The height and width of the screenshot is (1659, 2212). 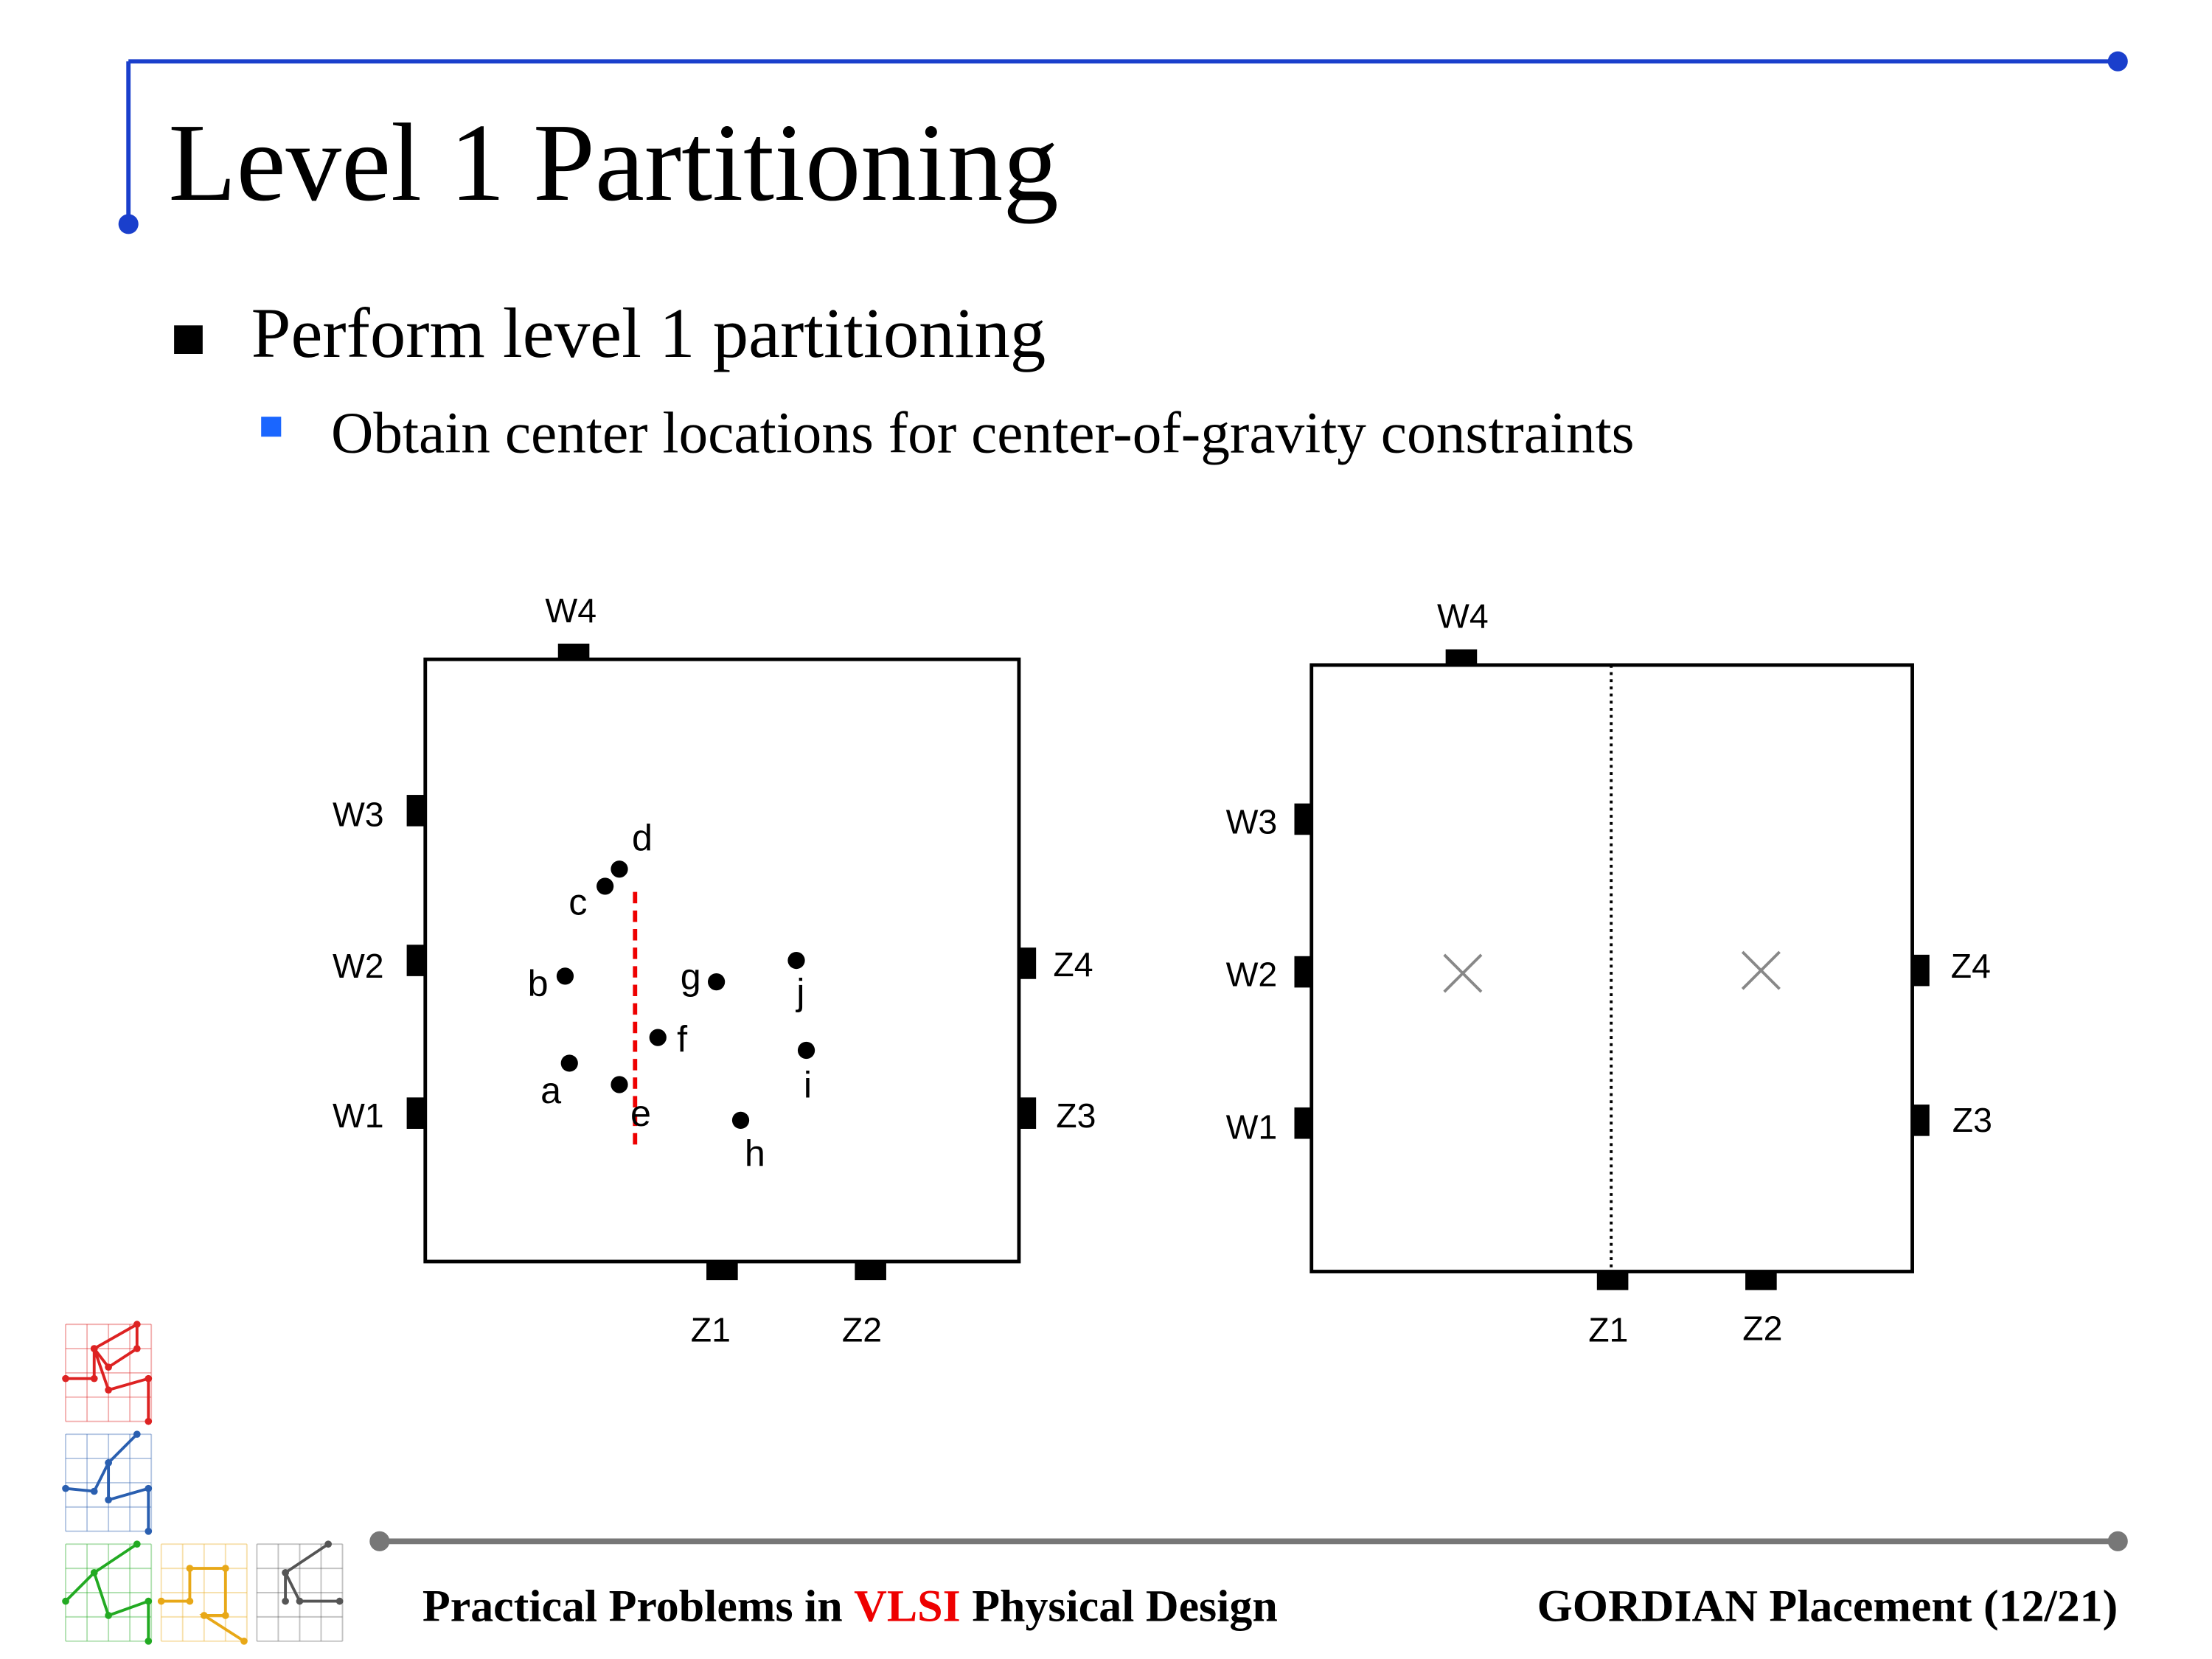 What do you see at coordinates (1827, 1607) in the screenshot?
I see `footer-right: GORDIAN Placement (12/21)` at bounding box center [1827, 1607].